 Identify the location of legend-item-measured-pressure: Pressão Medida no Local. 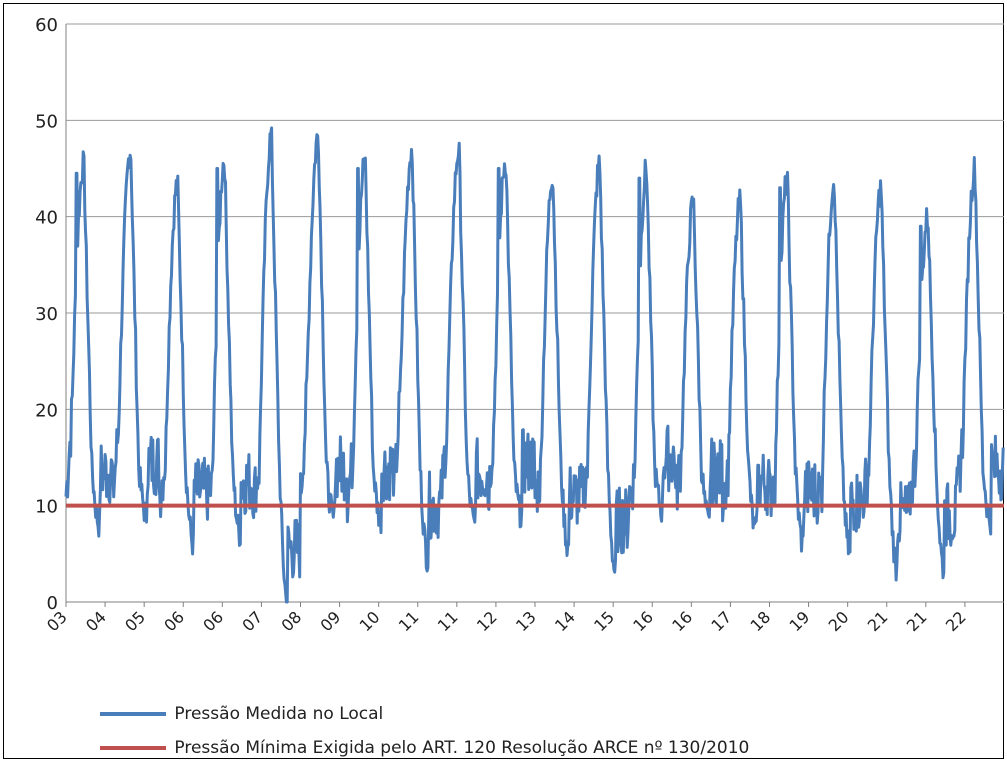
(241, 714).